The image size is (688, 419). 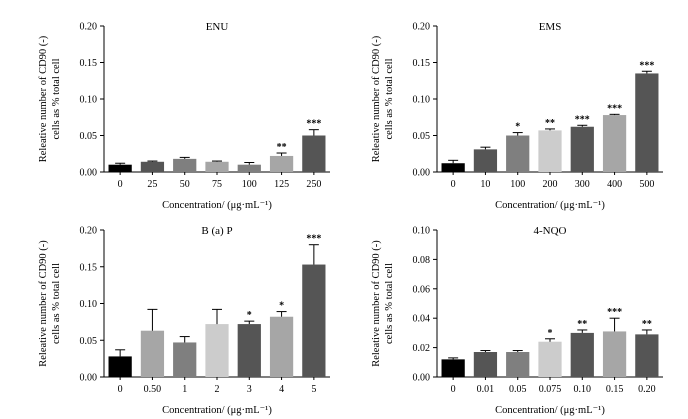 I want to click on chart-title: 4-NQO, so click(x=550, y=231).